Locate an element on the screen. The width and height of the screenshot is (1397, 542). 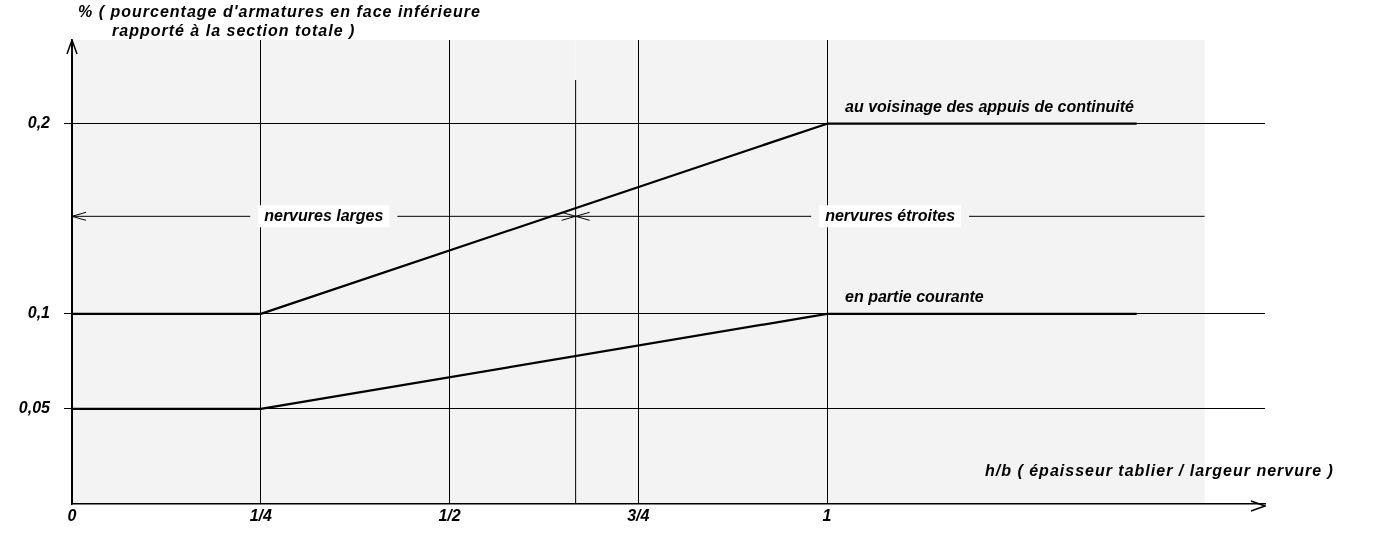
x-tick-label: 0 is located at coordinates (72, 516).